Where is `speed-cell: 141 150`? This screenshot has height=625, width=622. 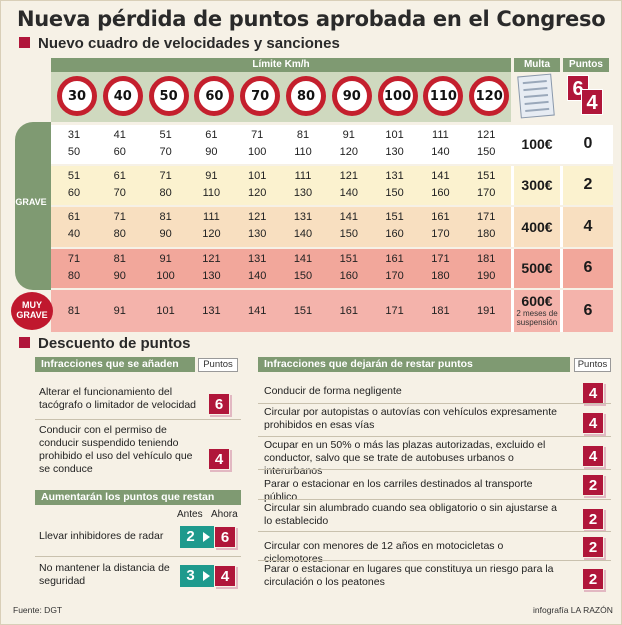
speed-cell: 141 150 is located at coordinates (303, 268).